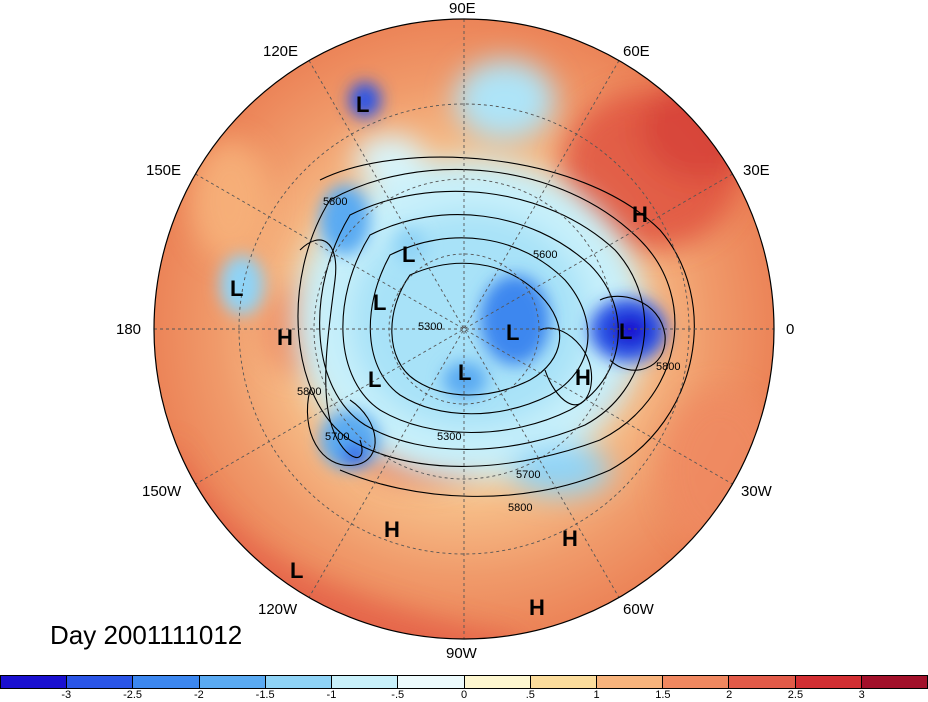  Describe the element at coordinates (66, 695) in the screenshot. I see `colorbar-tick-label: -3` at that location.